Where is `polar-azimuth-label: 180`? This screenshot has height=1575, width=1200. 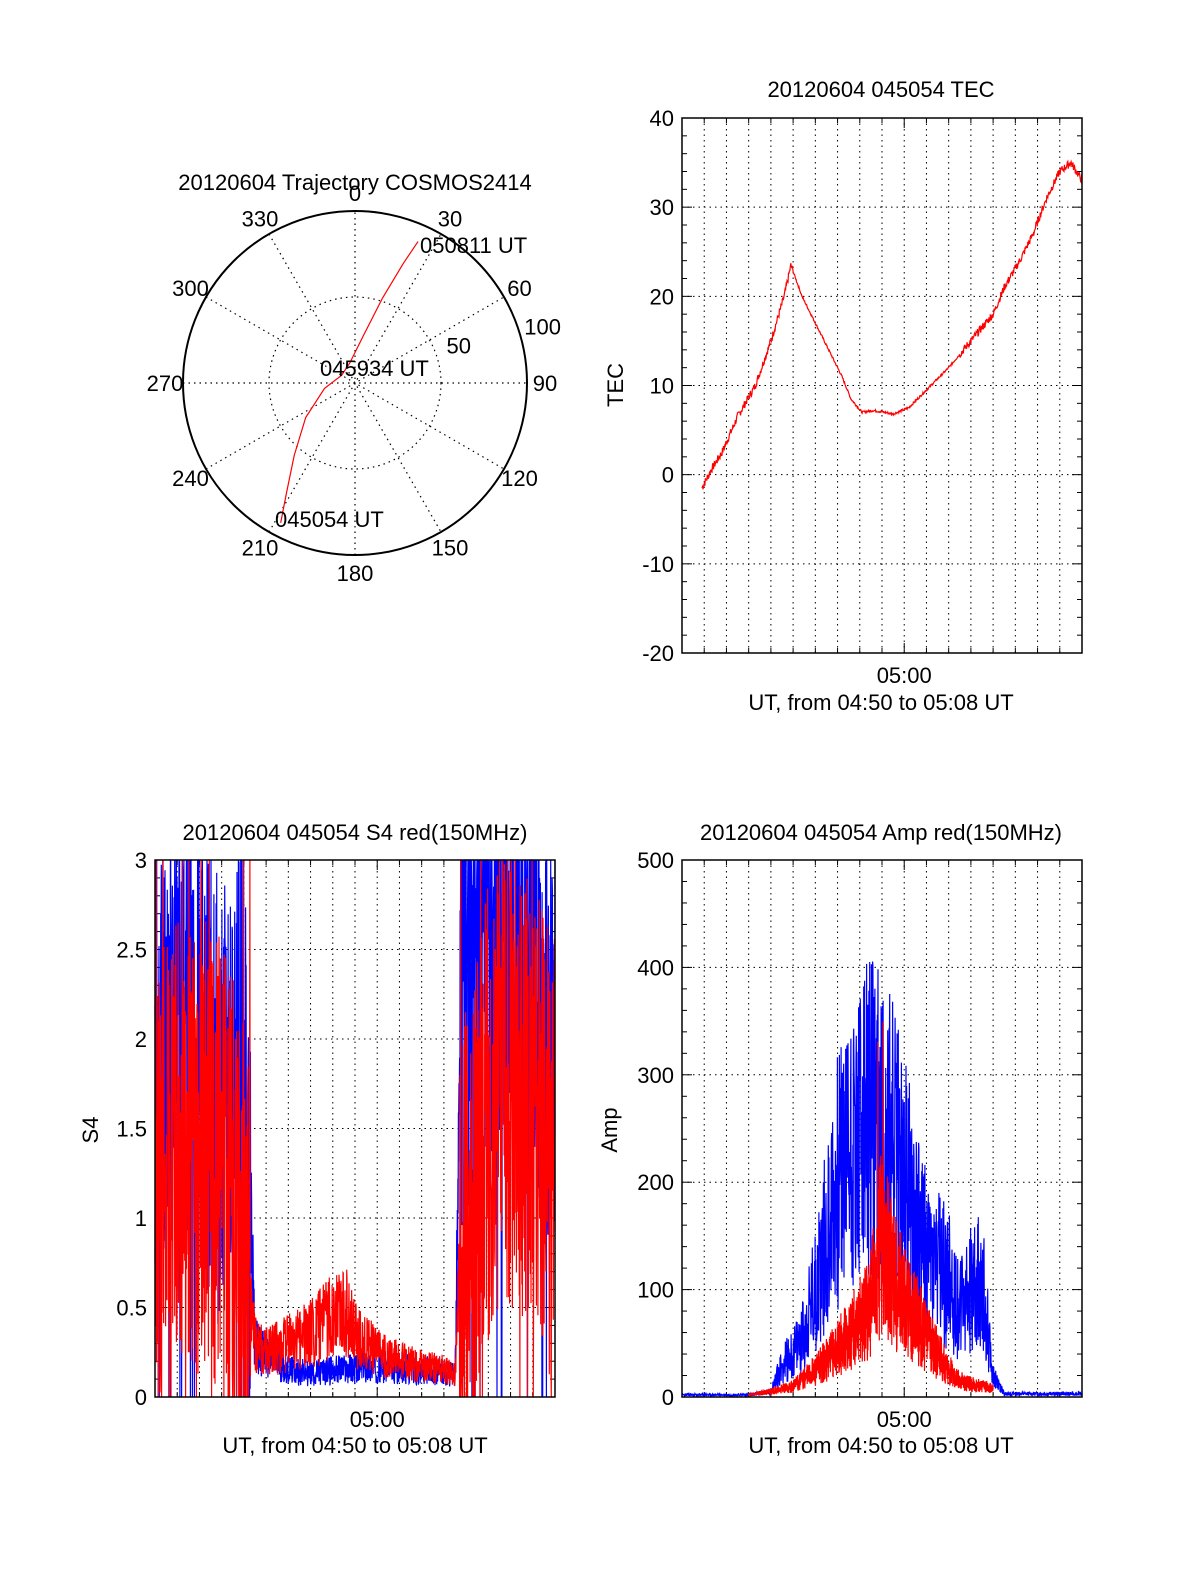 polar-azimuth-label: 180 is located at coordinates (355, 573).